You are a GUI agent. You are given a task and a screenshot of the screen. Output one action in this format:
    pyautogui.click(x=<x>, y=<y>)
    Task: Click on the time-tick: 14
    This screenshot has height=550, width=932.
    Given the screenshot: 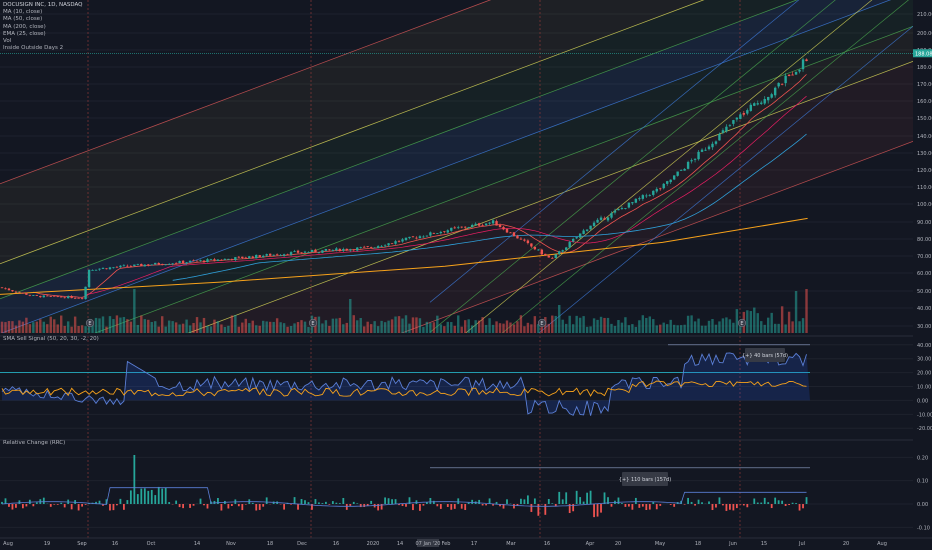 What is the action you would take?
    pyautogui.click(x=400, y=544)
    